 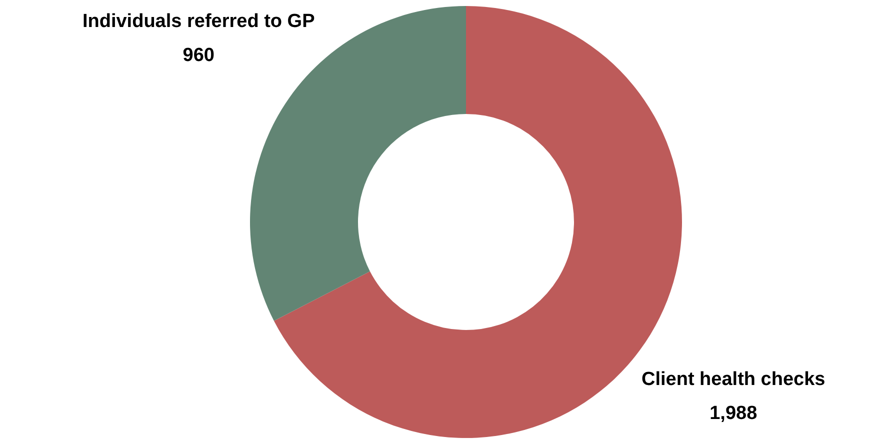 What do you see at coordinates (734, 379) in the screenshot?
I see `slice-label: Client health checks` at bounding box center [734, 379].